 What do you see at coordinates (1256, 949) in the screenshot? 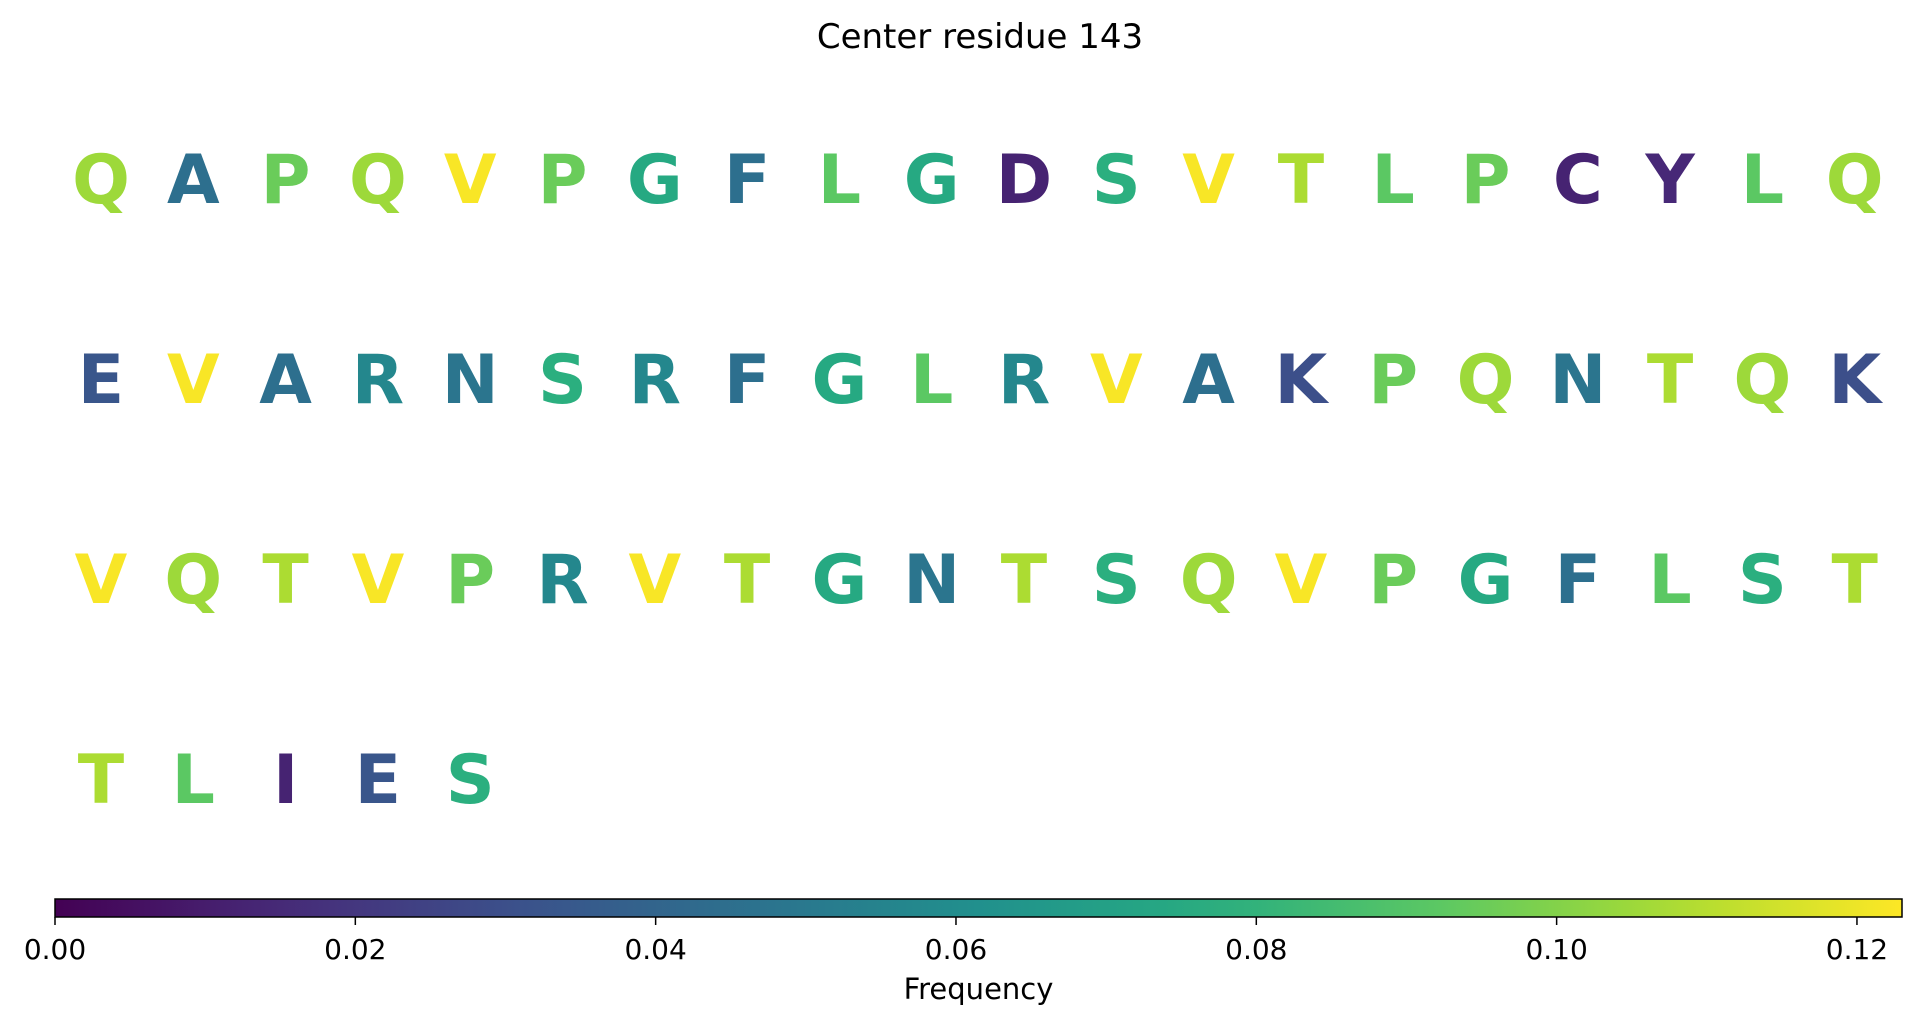
I see `colorbar-tick-label: 0.08` at bounding box center [1256, 949].